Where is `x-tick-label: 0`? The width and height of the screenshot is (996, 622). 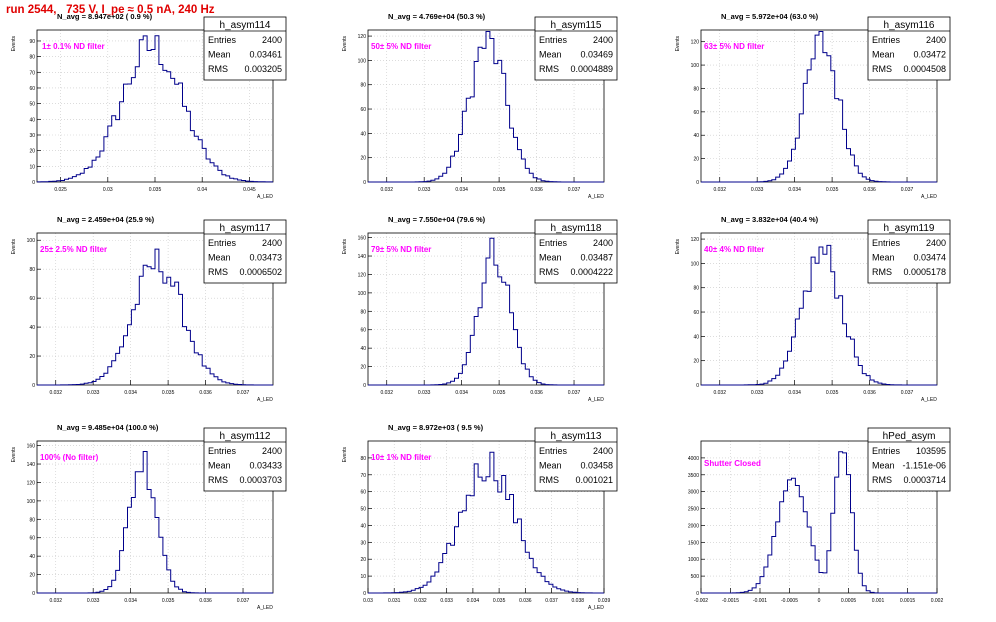 x-tick-label: 0 is located at coordinates (819, 601).